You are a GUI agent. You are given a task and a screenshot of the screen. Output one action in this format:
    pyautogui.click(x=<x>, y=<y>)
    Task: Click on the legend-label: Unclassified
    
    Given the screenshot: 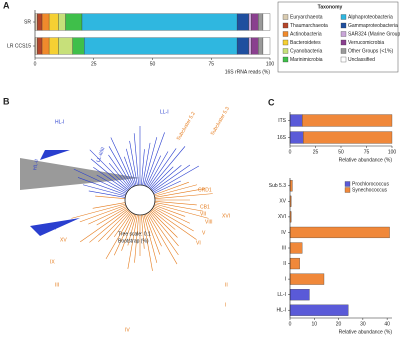 What is the action you would take?
    pyautogui.click(x=361, y=60)
    